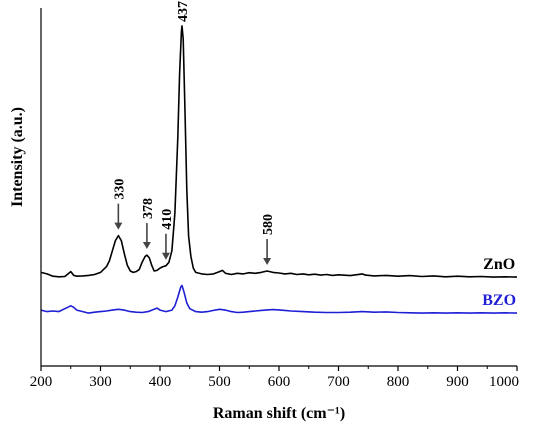 The height and width of the screenshot is (436, 550). I want to click on peak-annotation-437: 437, so click(183, 11).